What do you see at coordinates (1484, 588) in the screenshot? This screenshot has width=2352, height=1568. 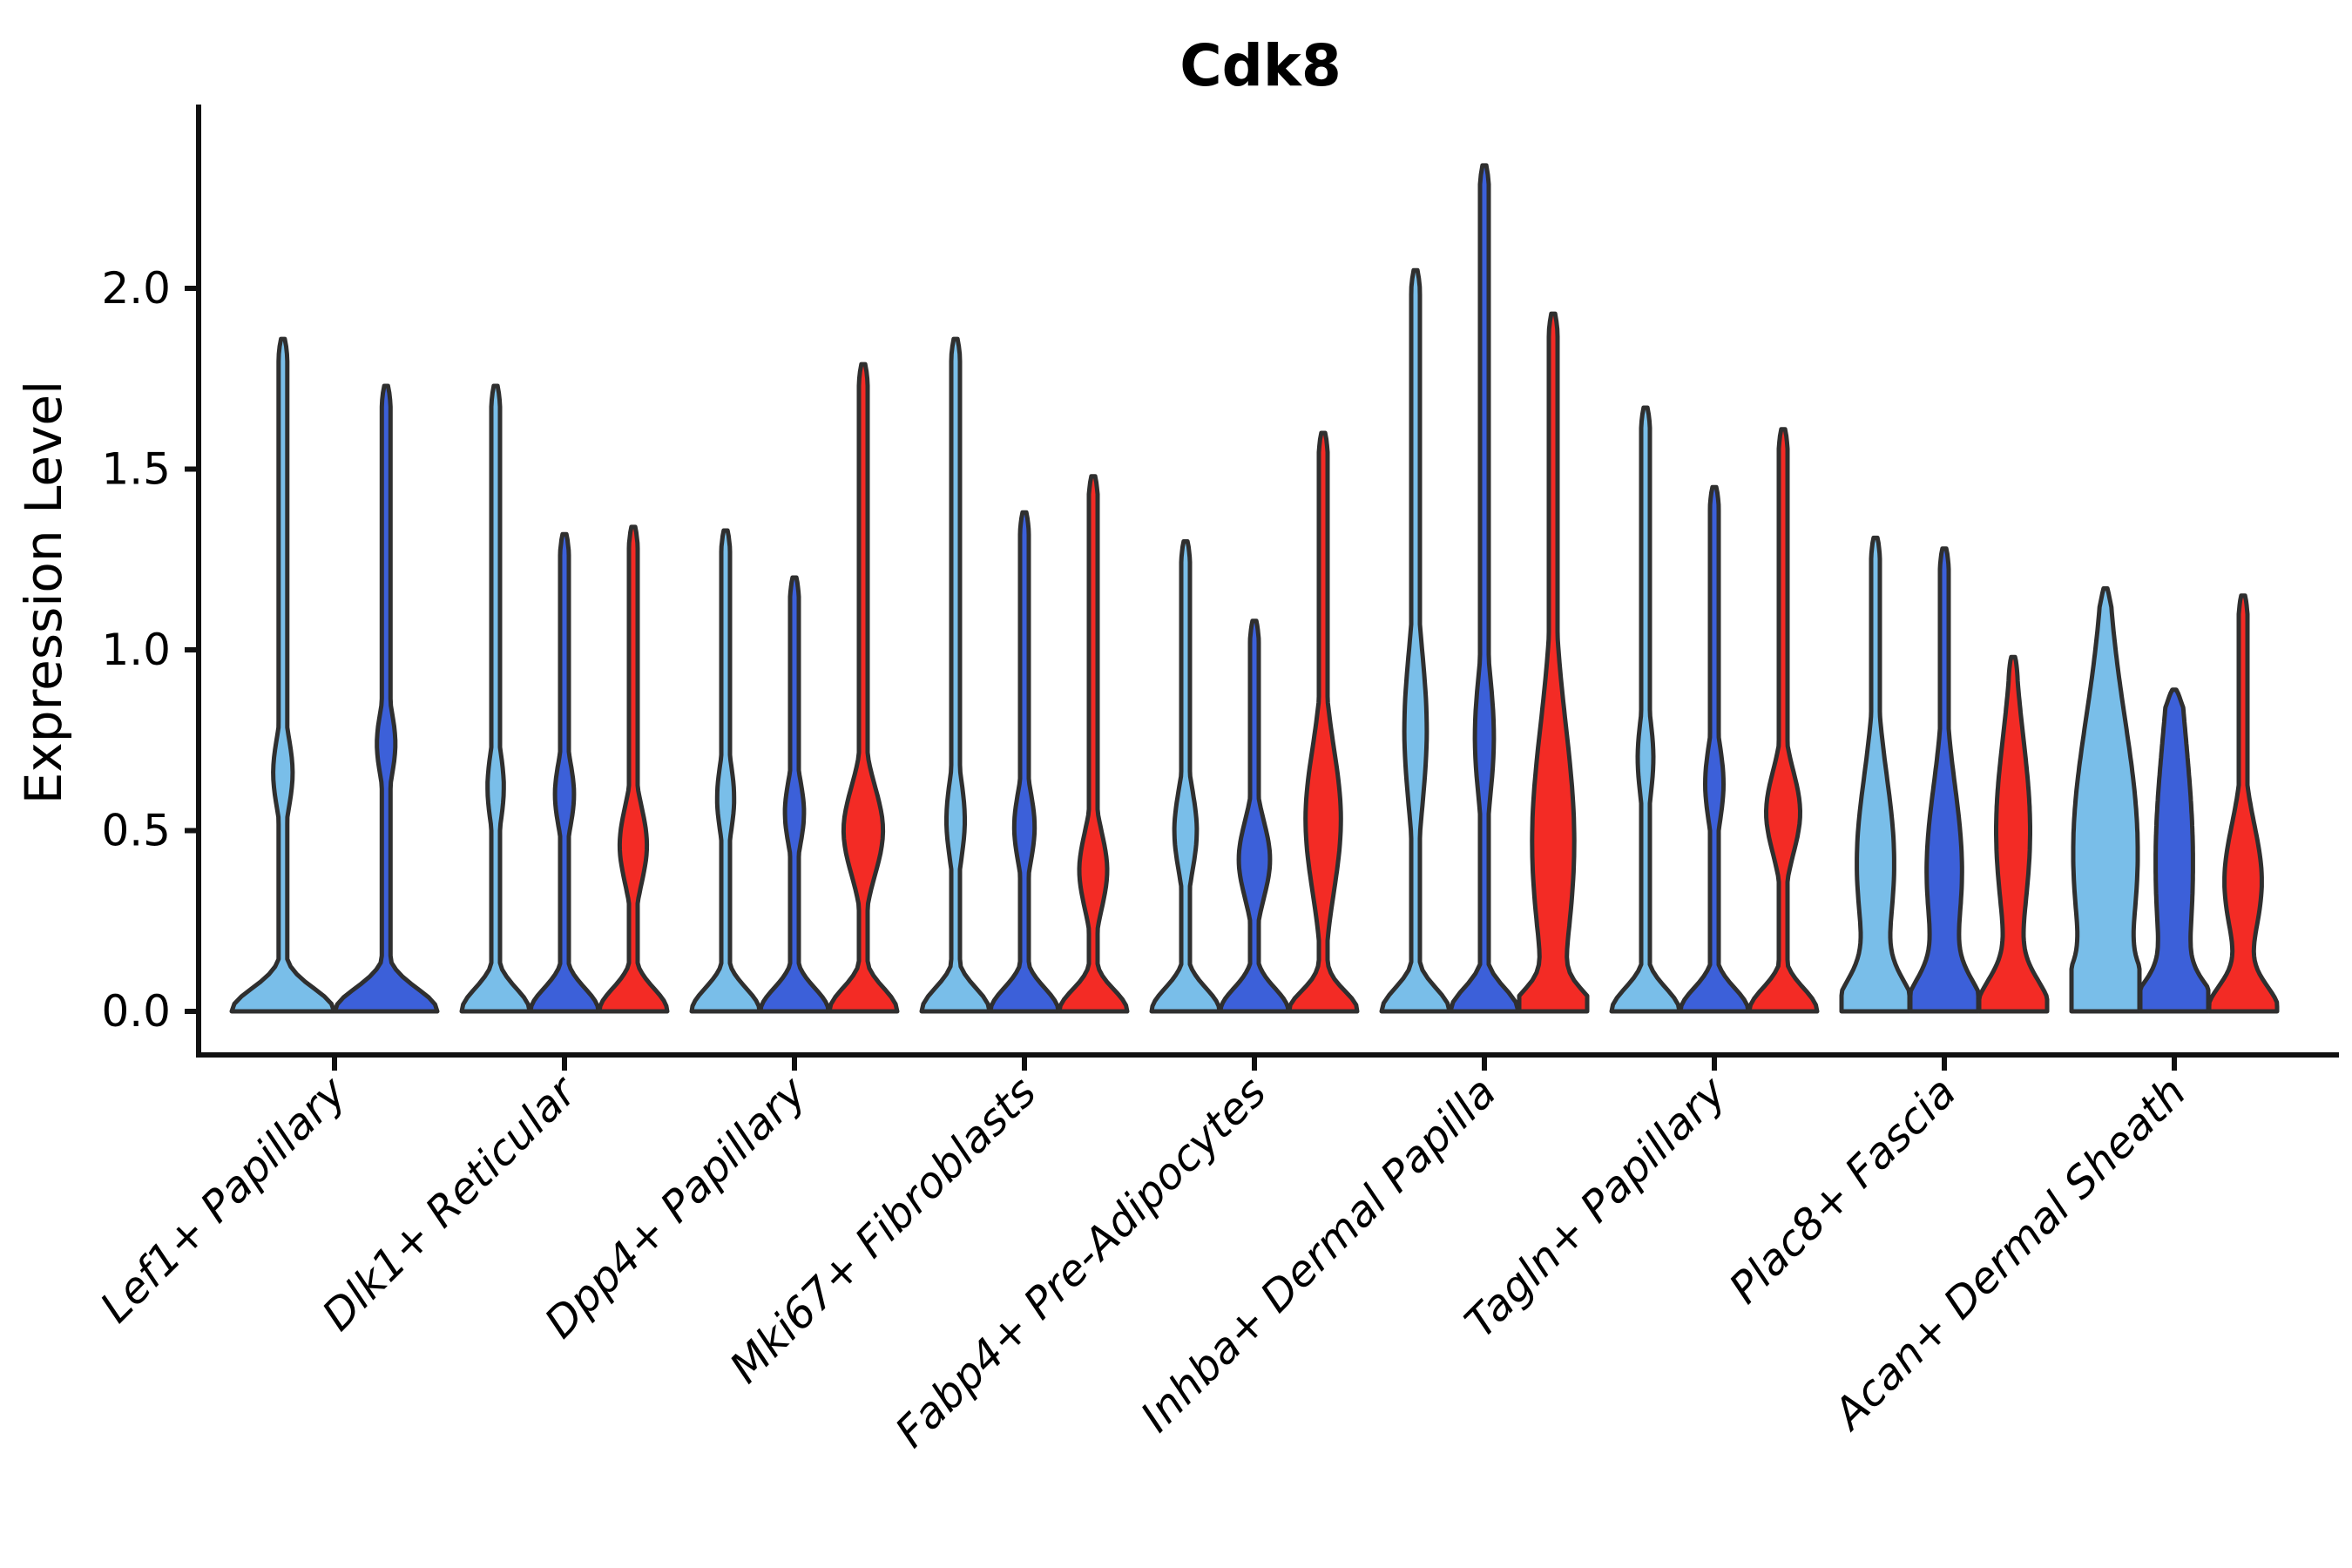 I see `violin-group-2-inhba-dermal-papilla` at bounding box center [1484, 588].